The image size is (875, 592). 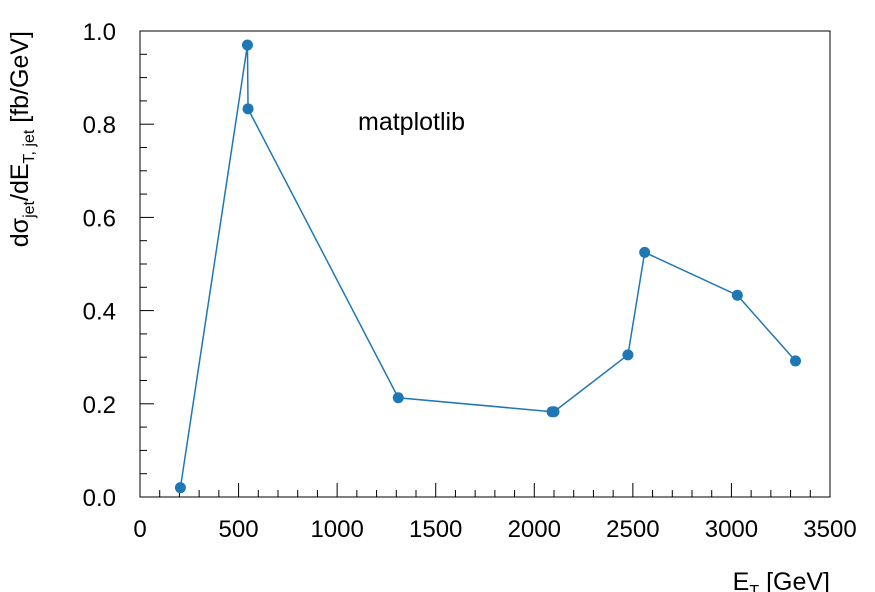 I want to click on x-axis-title-main: E, so click(x=741, y=580).